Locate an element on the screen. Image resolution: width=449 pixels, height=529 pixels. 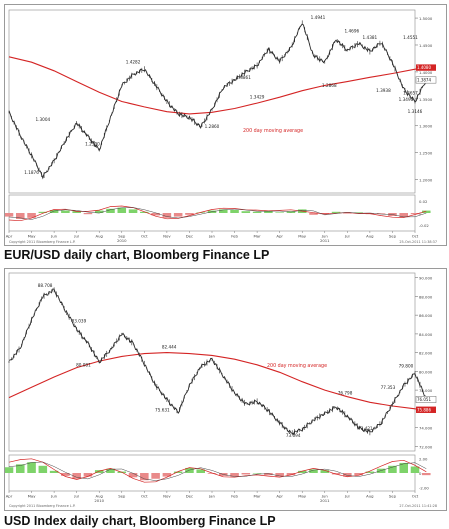
price-annotation: 79.800 is located at coordinates (406, 365).